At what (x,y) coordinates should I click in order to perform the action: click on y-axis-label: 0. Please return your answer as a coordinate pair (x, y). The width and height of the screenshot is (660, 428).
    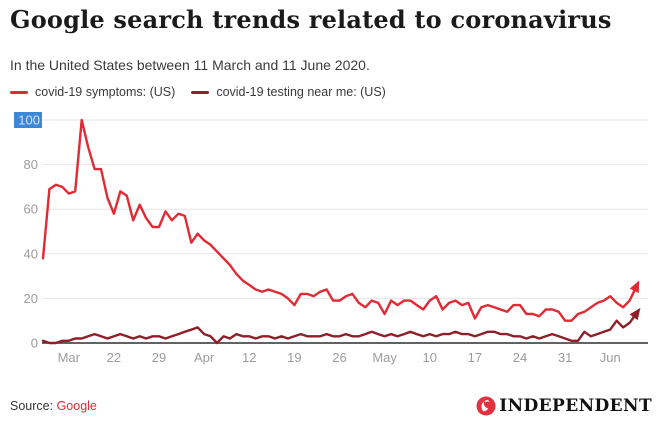
    Looking at the image, I should click on (34, 343).